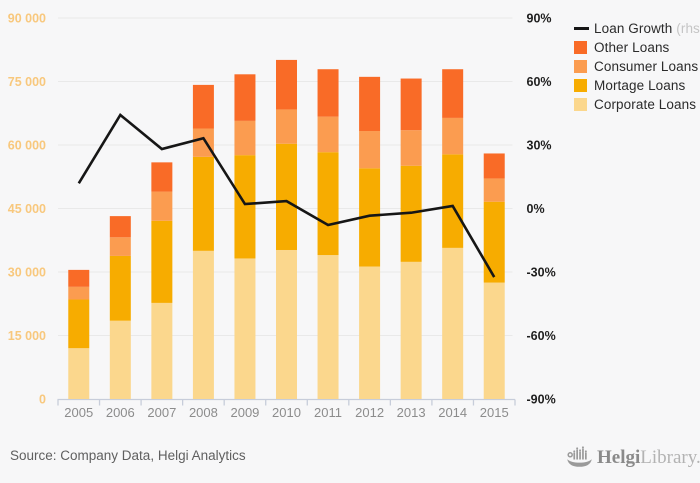  I want to click on bar-segment-2005-other-loans, so click(79, 278).